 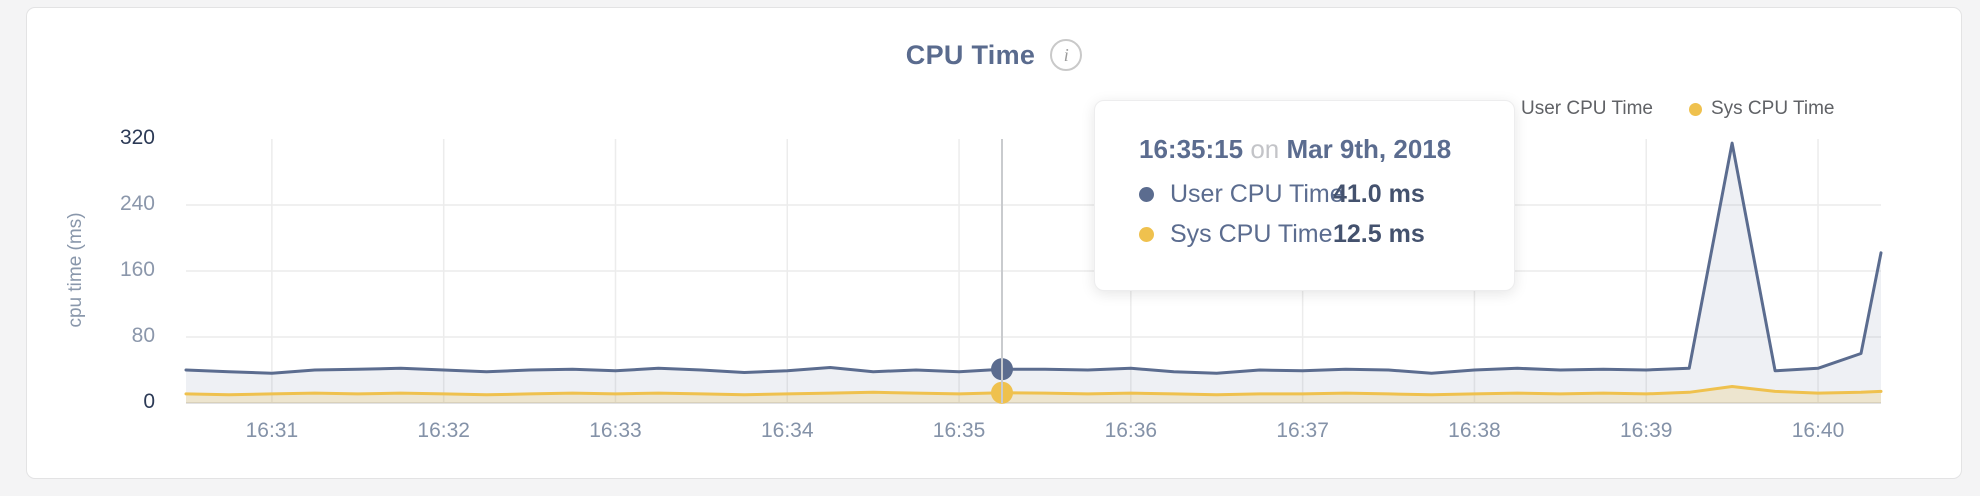 What do you see at coordinates (1131, 430) in the screenshot?
I see `x-tick-label: 16:36` at bounding box center [1131, 430].